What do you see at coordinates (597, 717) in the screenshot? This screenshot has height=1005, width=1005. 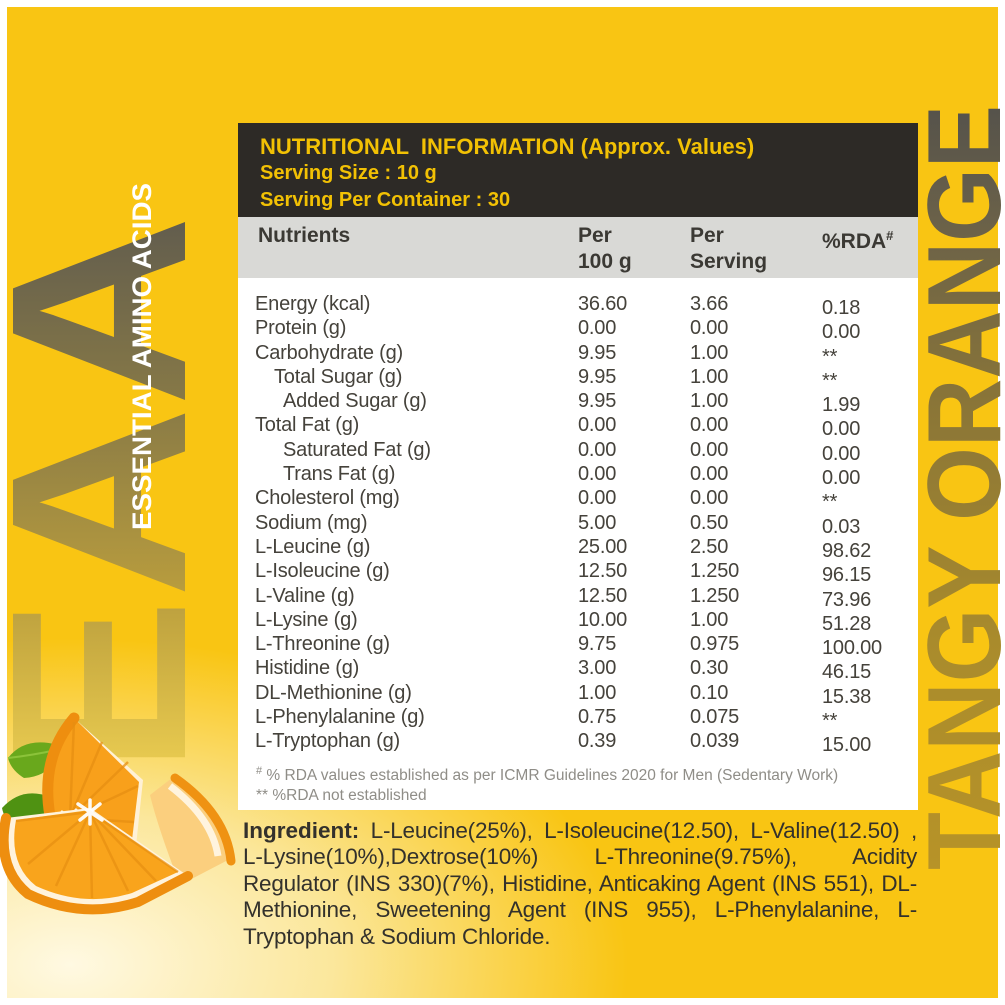 I see `value-per-100g: 0.75` at bounding box center [597, 717].